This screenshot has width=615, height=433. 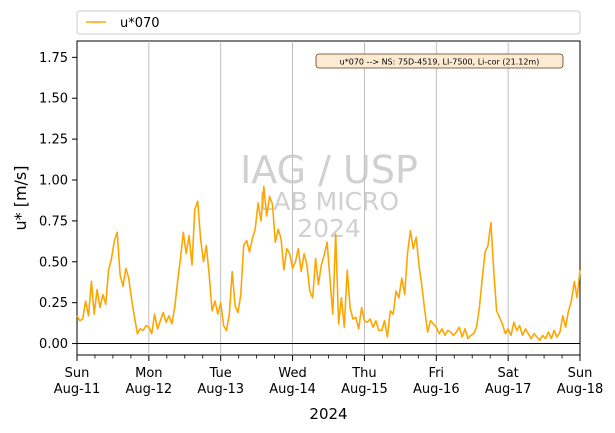 I want to click on watermark: IAG / USP LAB MICRO 2024, so click(x=329, y=195).